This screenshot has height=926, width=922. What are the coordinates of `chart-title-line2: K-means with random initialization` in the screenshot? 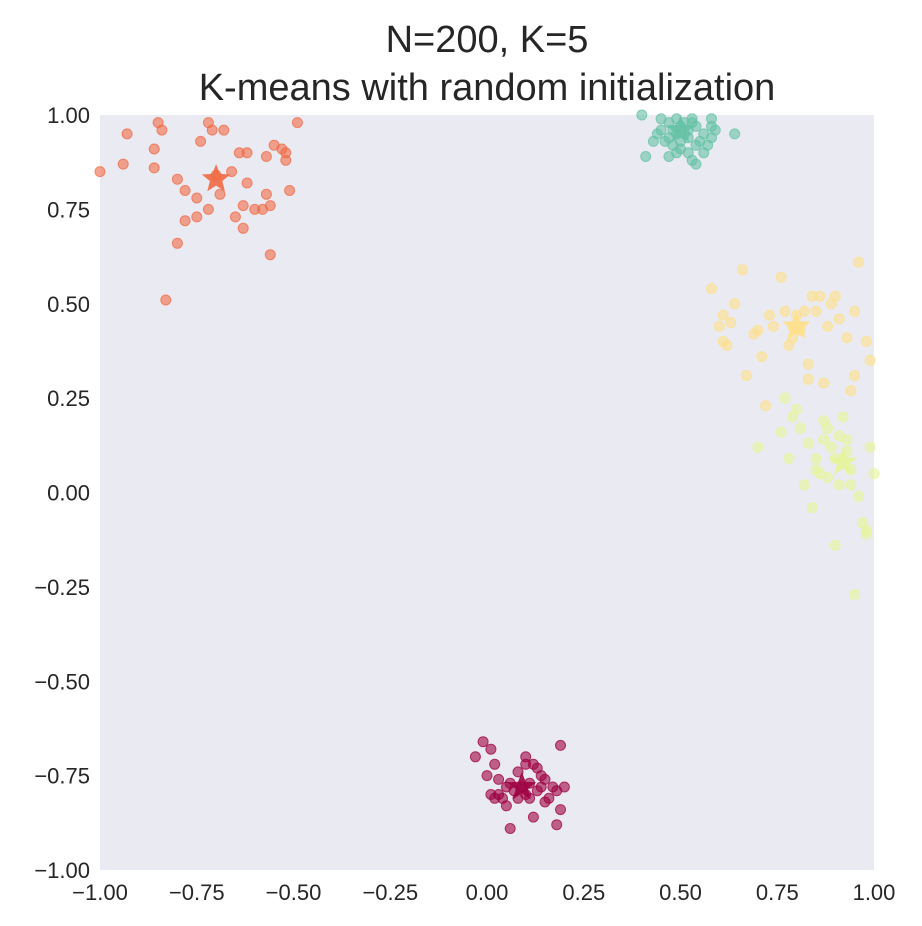 It's located at (487, 88).